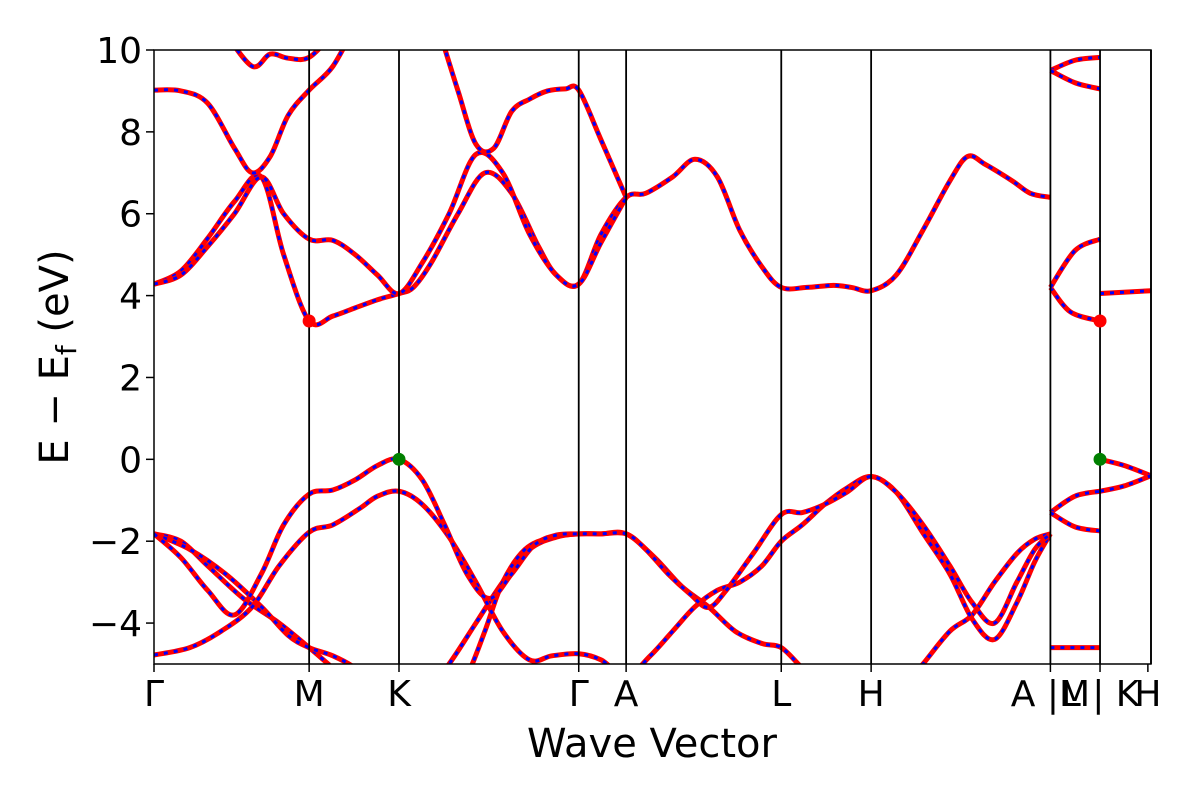 This screenshot has width=1200, height=800. I want to click on y-tick-label: 10, so click(119, 51).